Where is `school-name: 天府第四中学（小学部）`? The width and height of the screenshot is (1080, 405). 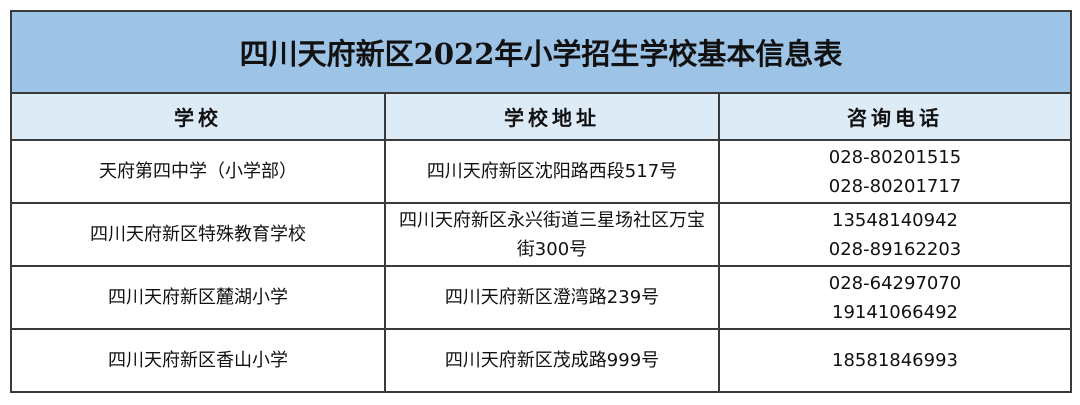
school-name: 天府第四中学（小学部） is located at coordinates (198, 171).